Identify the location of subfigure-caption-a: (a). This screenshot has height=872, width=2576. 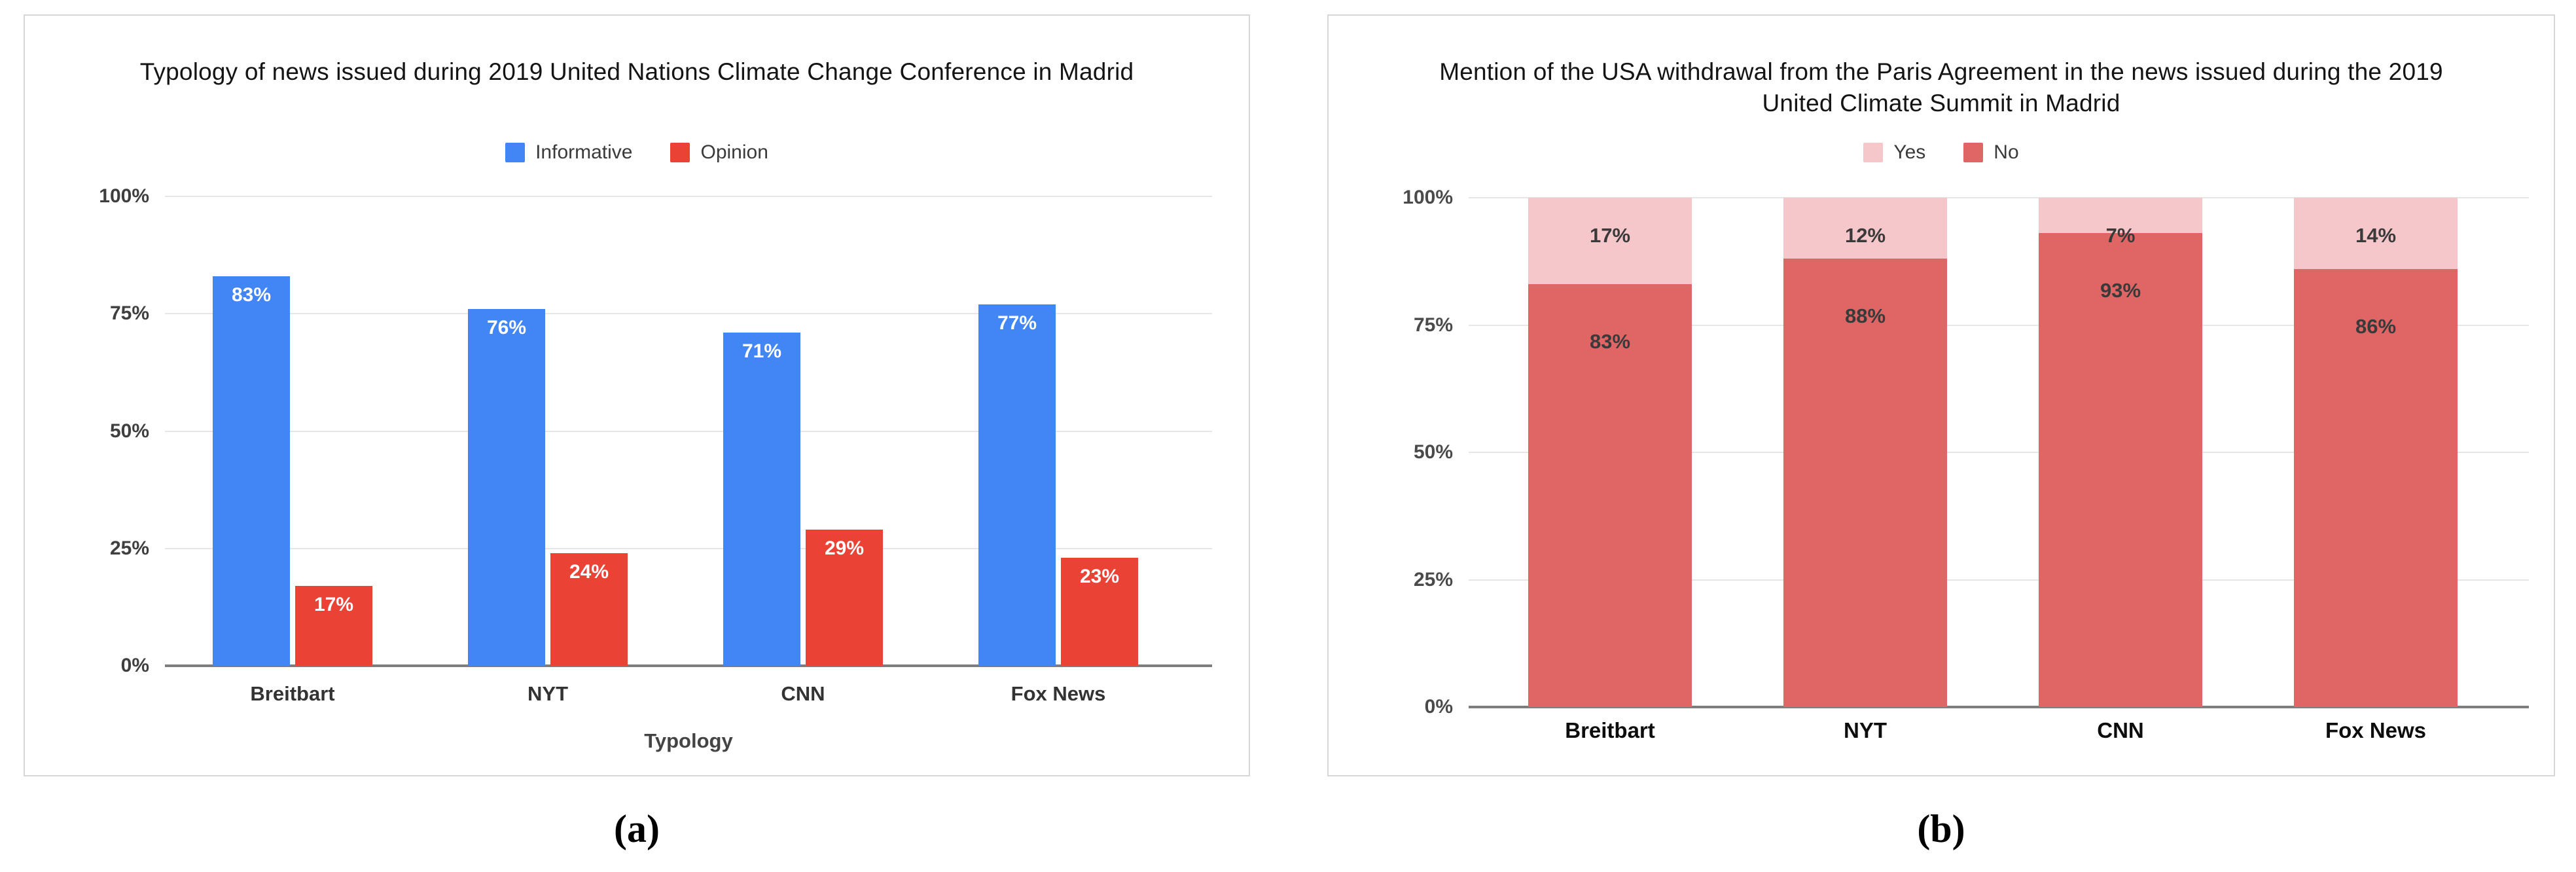
(637, 829).